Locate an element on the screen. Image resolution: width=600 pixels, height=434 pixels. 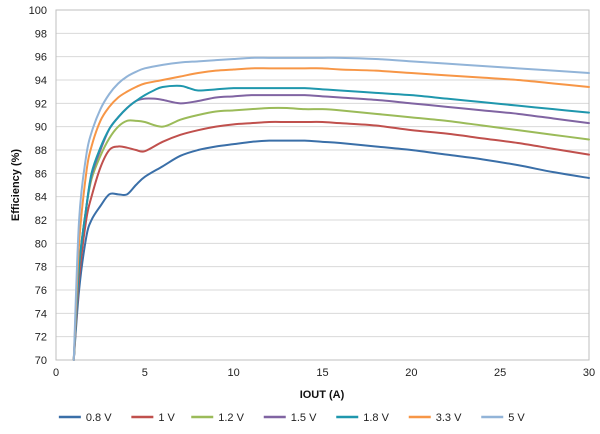
y-tick-labels: 70 72 74 76 78 80 82 84 86 88 90 92 94 96 98 100 is located at coordinates (38, 186).